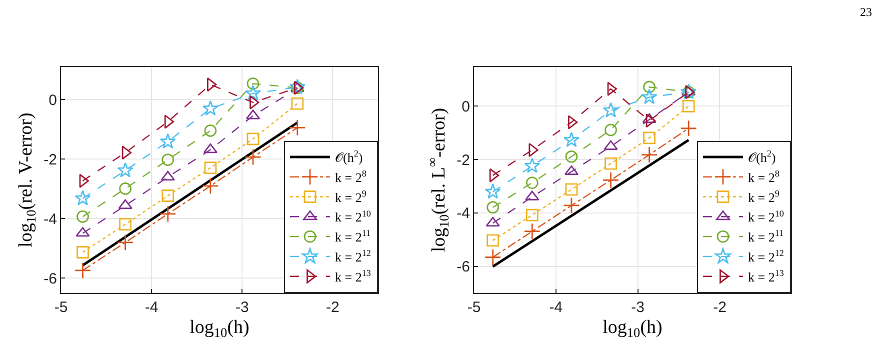 Image resolution: width=882 pixels, height=359 pixels. I want to click on text: 23, so click(866, 12).